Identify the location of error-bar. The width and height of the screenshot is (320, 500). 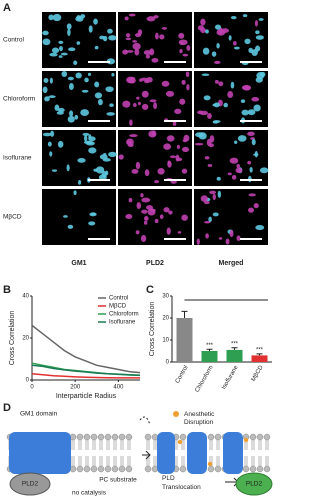
(209, 349).